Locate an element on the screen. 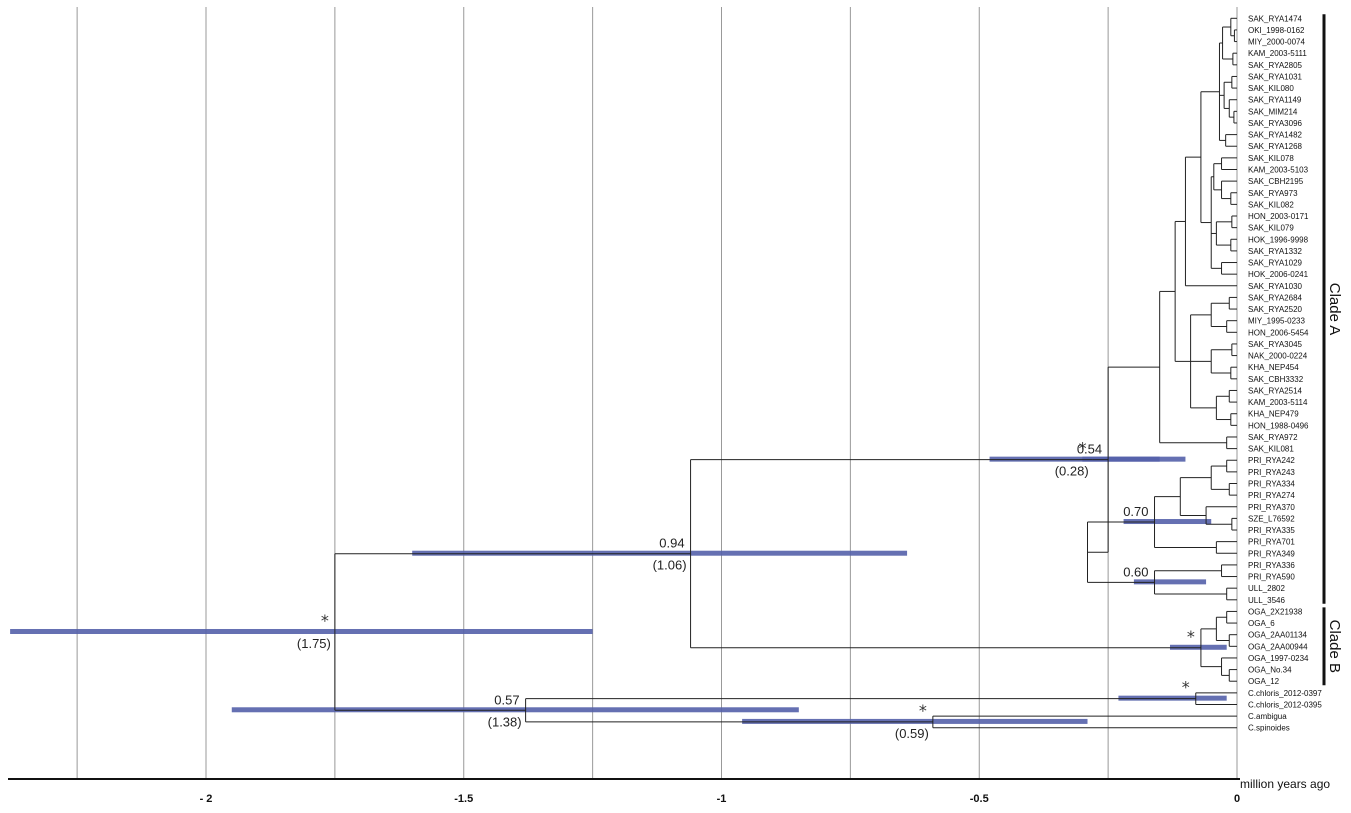 This screenshot has height=813, width=1351. node-support-label: 0.54 is located at coordinates (1089, 449).